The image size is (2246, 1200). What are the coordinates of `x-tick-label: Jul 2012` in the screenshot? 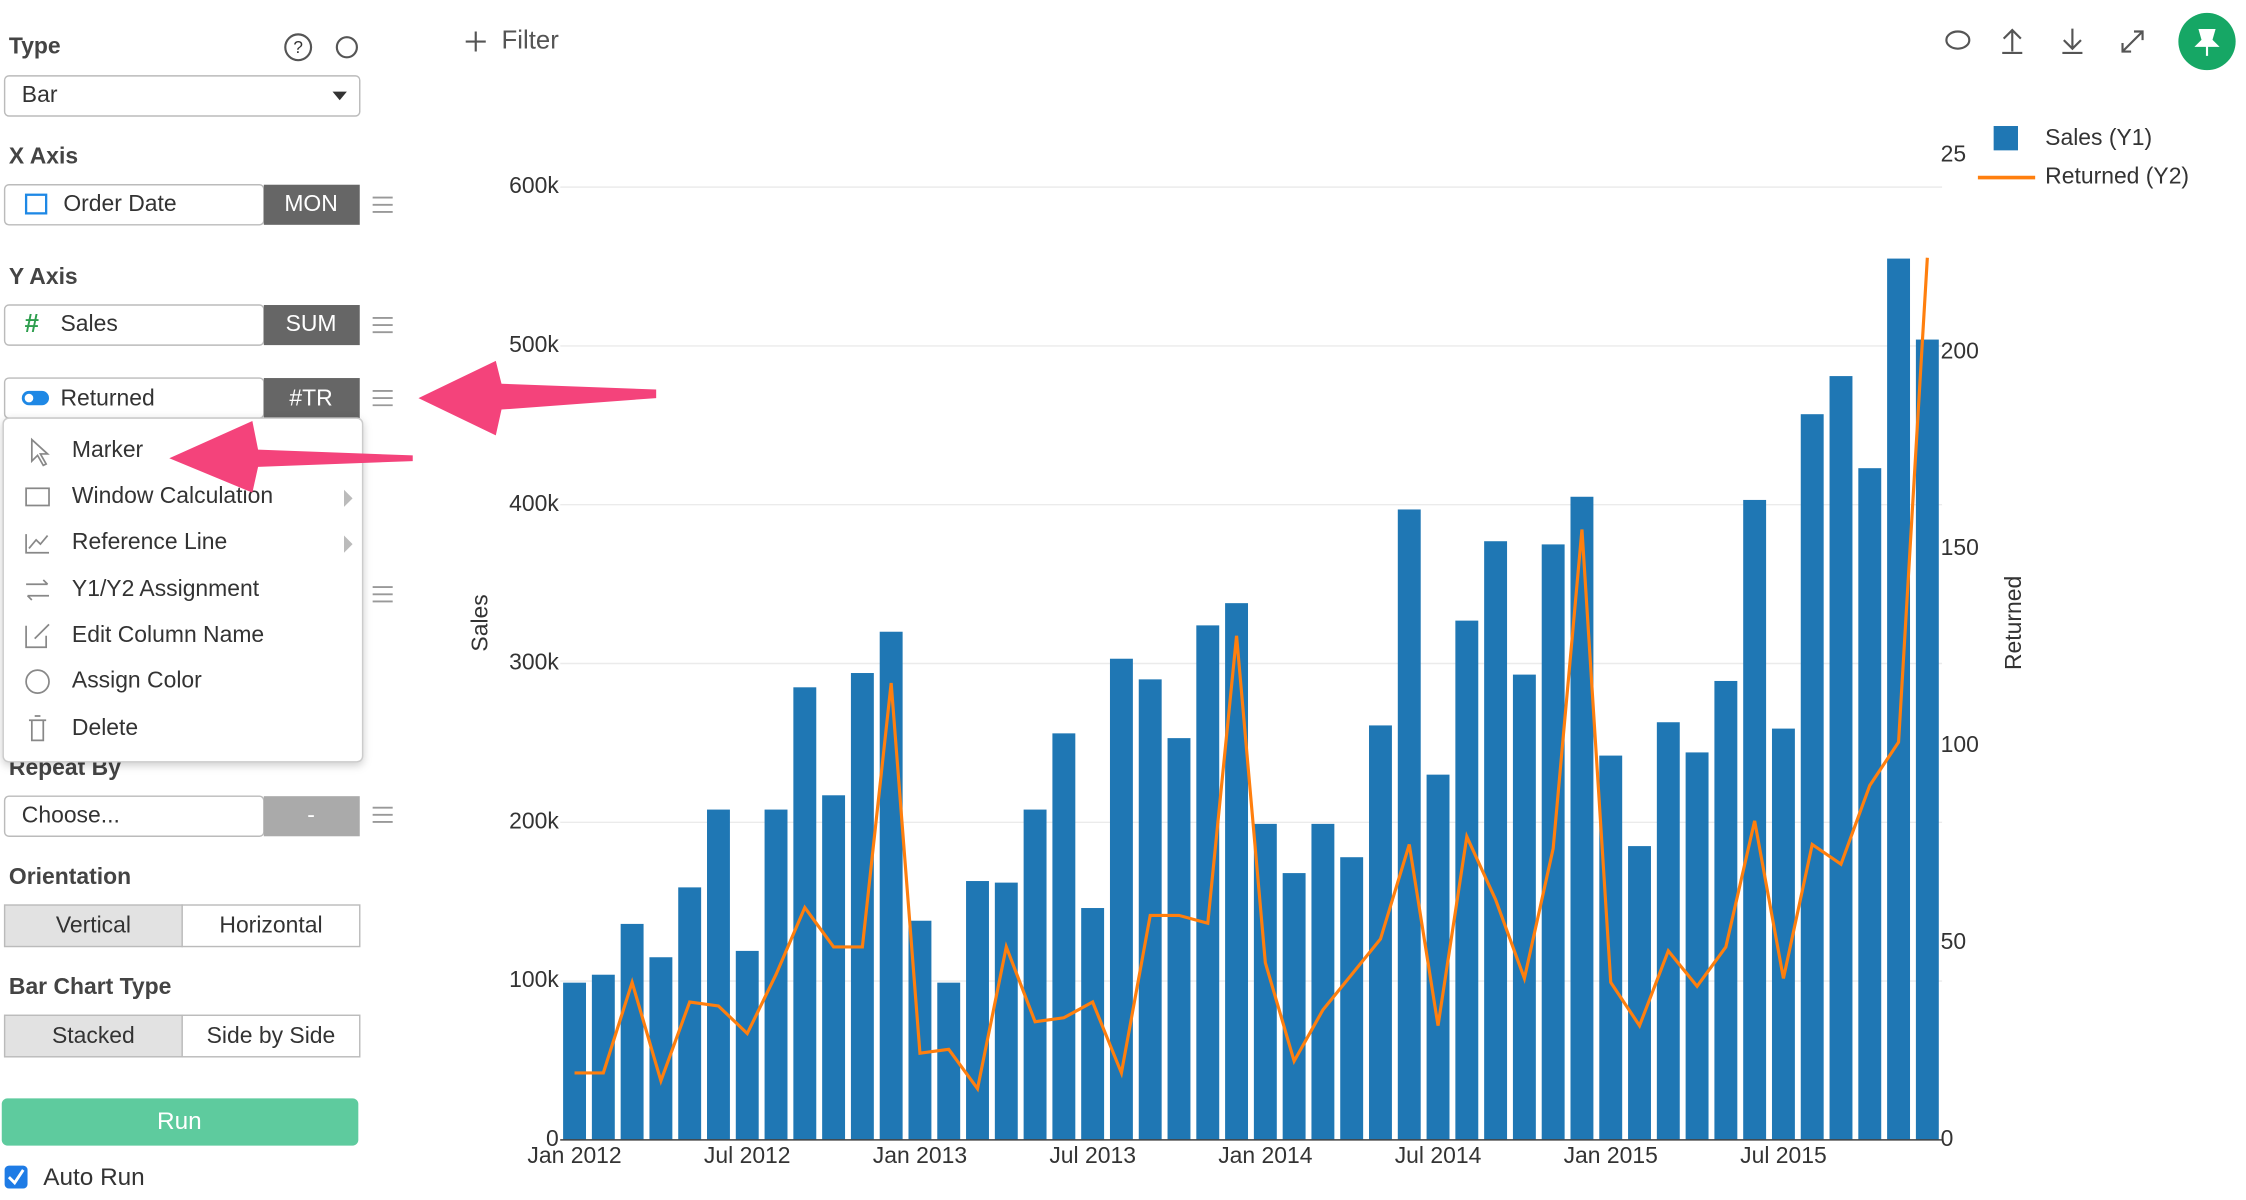 It's located at (747, 1155).